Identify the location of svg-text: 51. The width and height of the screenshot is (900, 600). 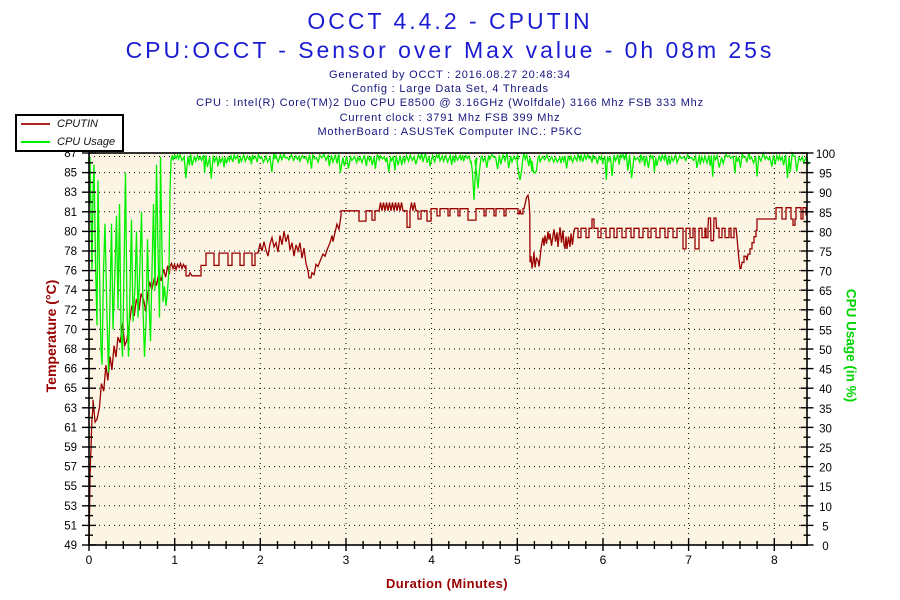
(70, 526).